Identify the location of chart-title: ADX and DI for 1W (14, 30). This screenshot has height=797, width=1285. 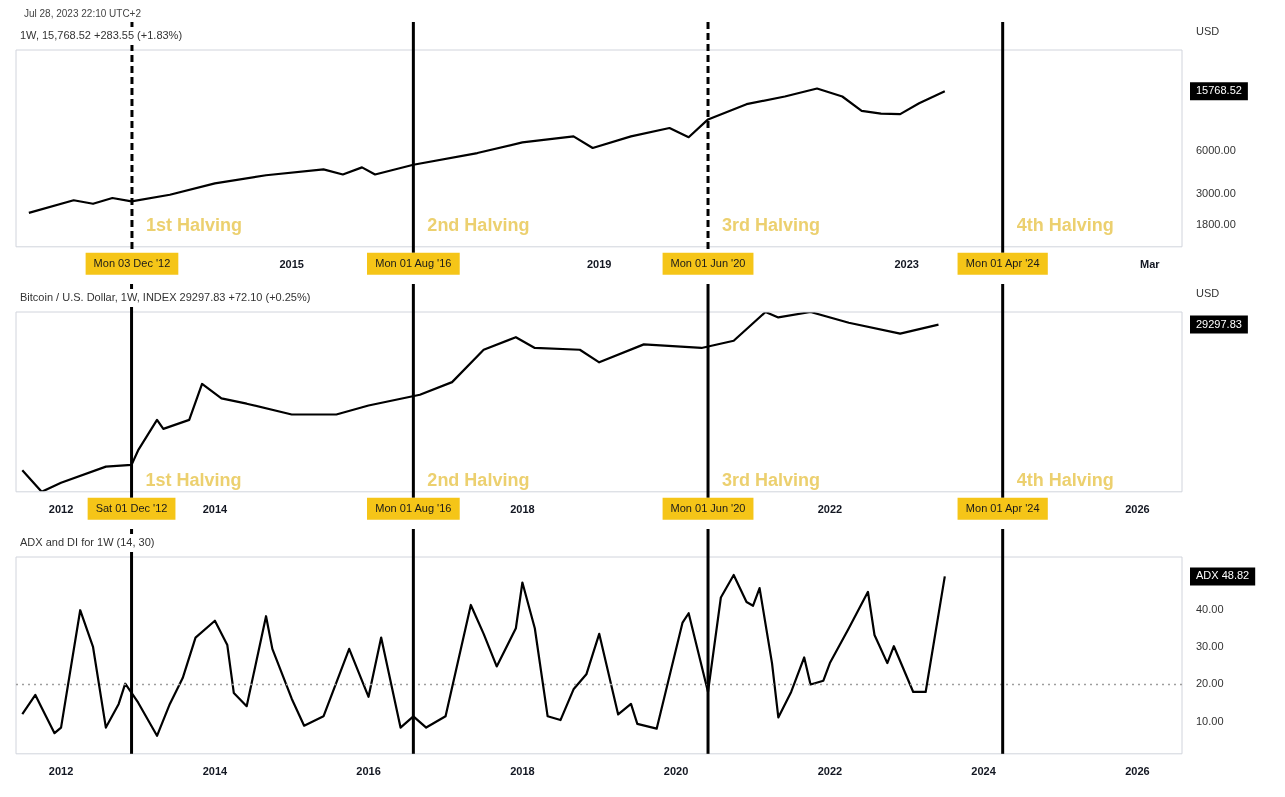
(87, 542).